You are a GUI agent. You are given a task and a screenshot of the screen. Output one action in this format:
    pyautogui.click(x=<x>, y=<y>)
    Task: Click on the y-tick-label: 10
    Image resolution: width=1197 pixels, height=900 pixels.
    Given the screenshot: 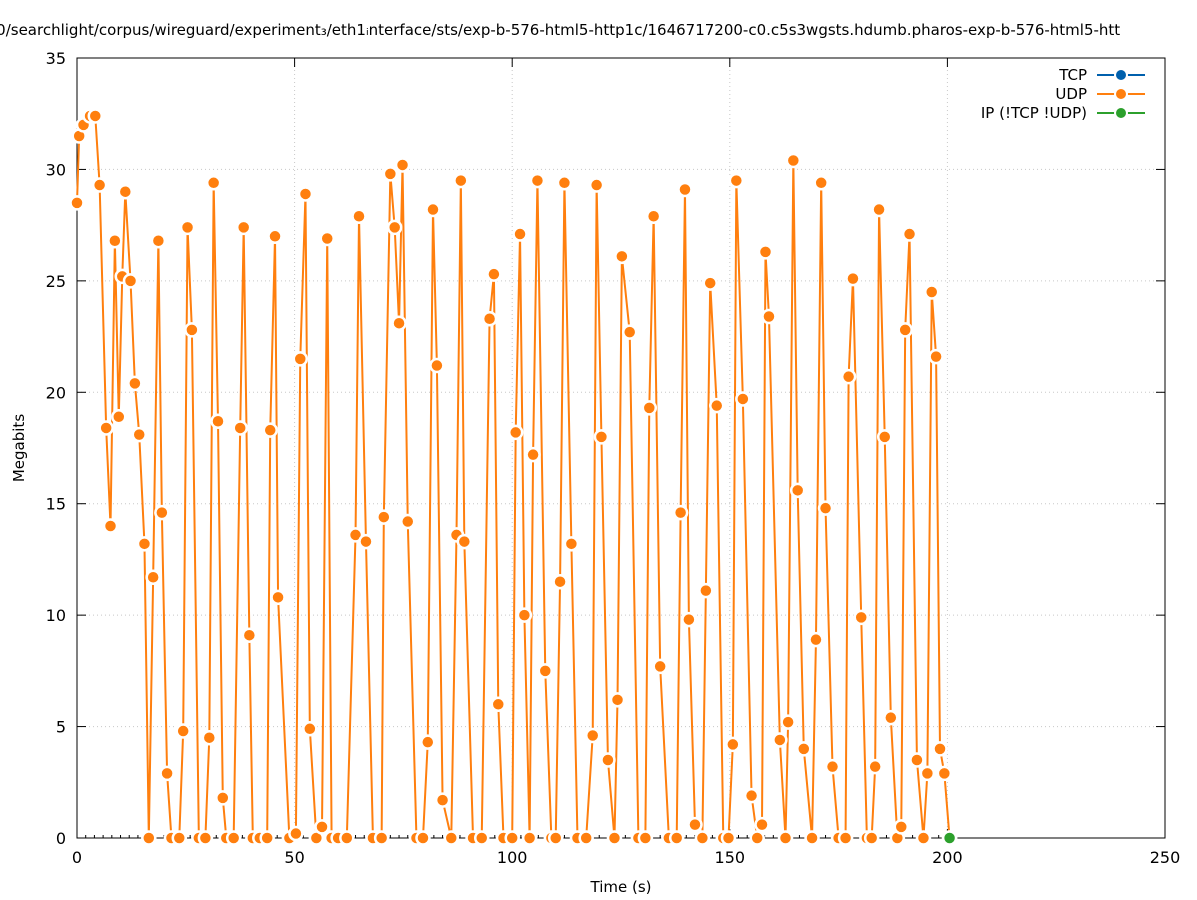 What is the action you would take?
    pyautogui.click(x=56, y=615)
    